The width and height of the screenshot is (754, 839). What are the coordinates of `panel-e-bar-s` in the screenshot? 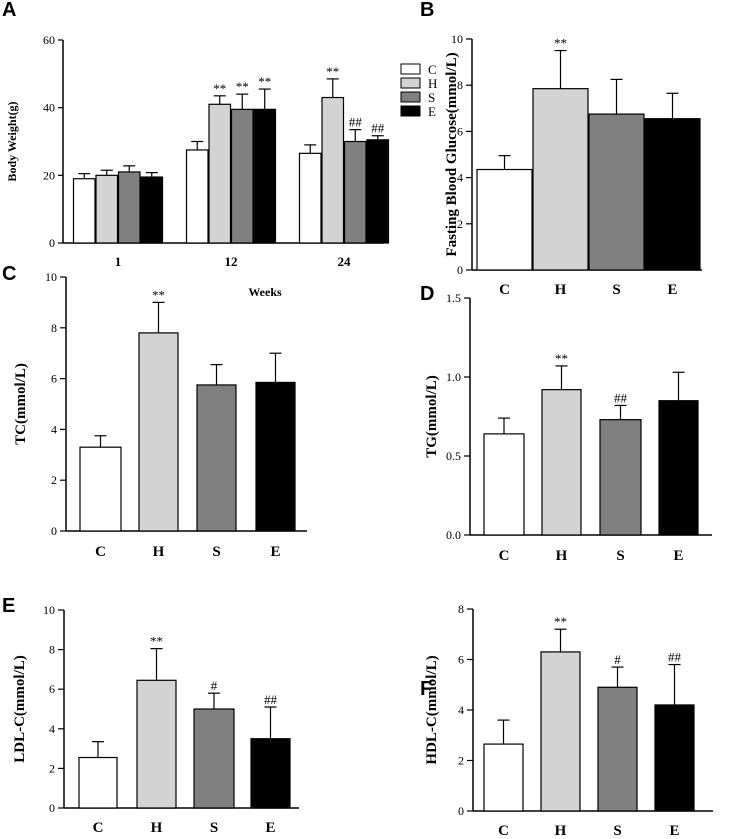 It's located at (214, 758).